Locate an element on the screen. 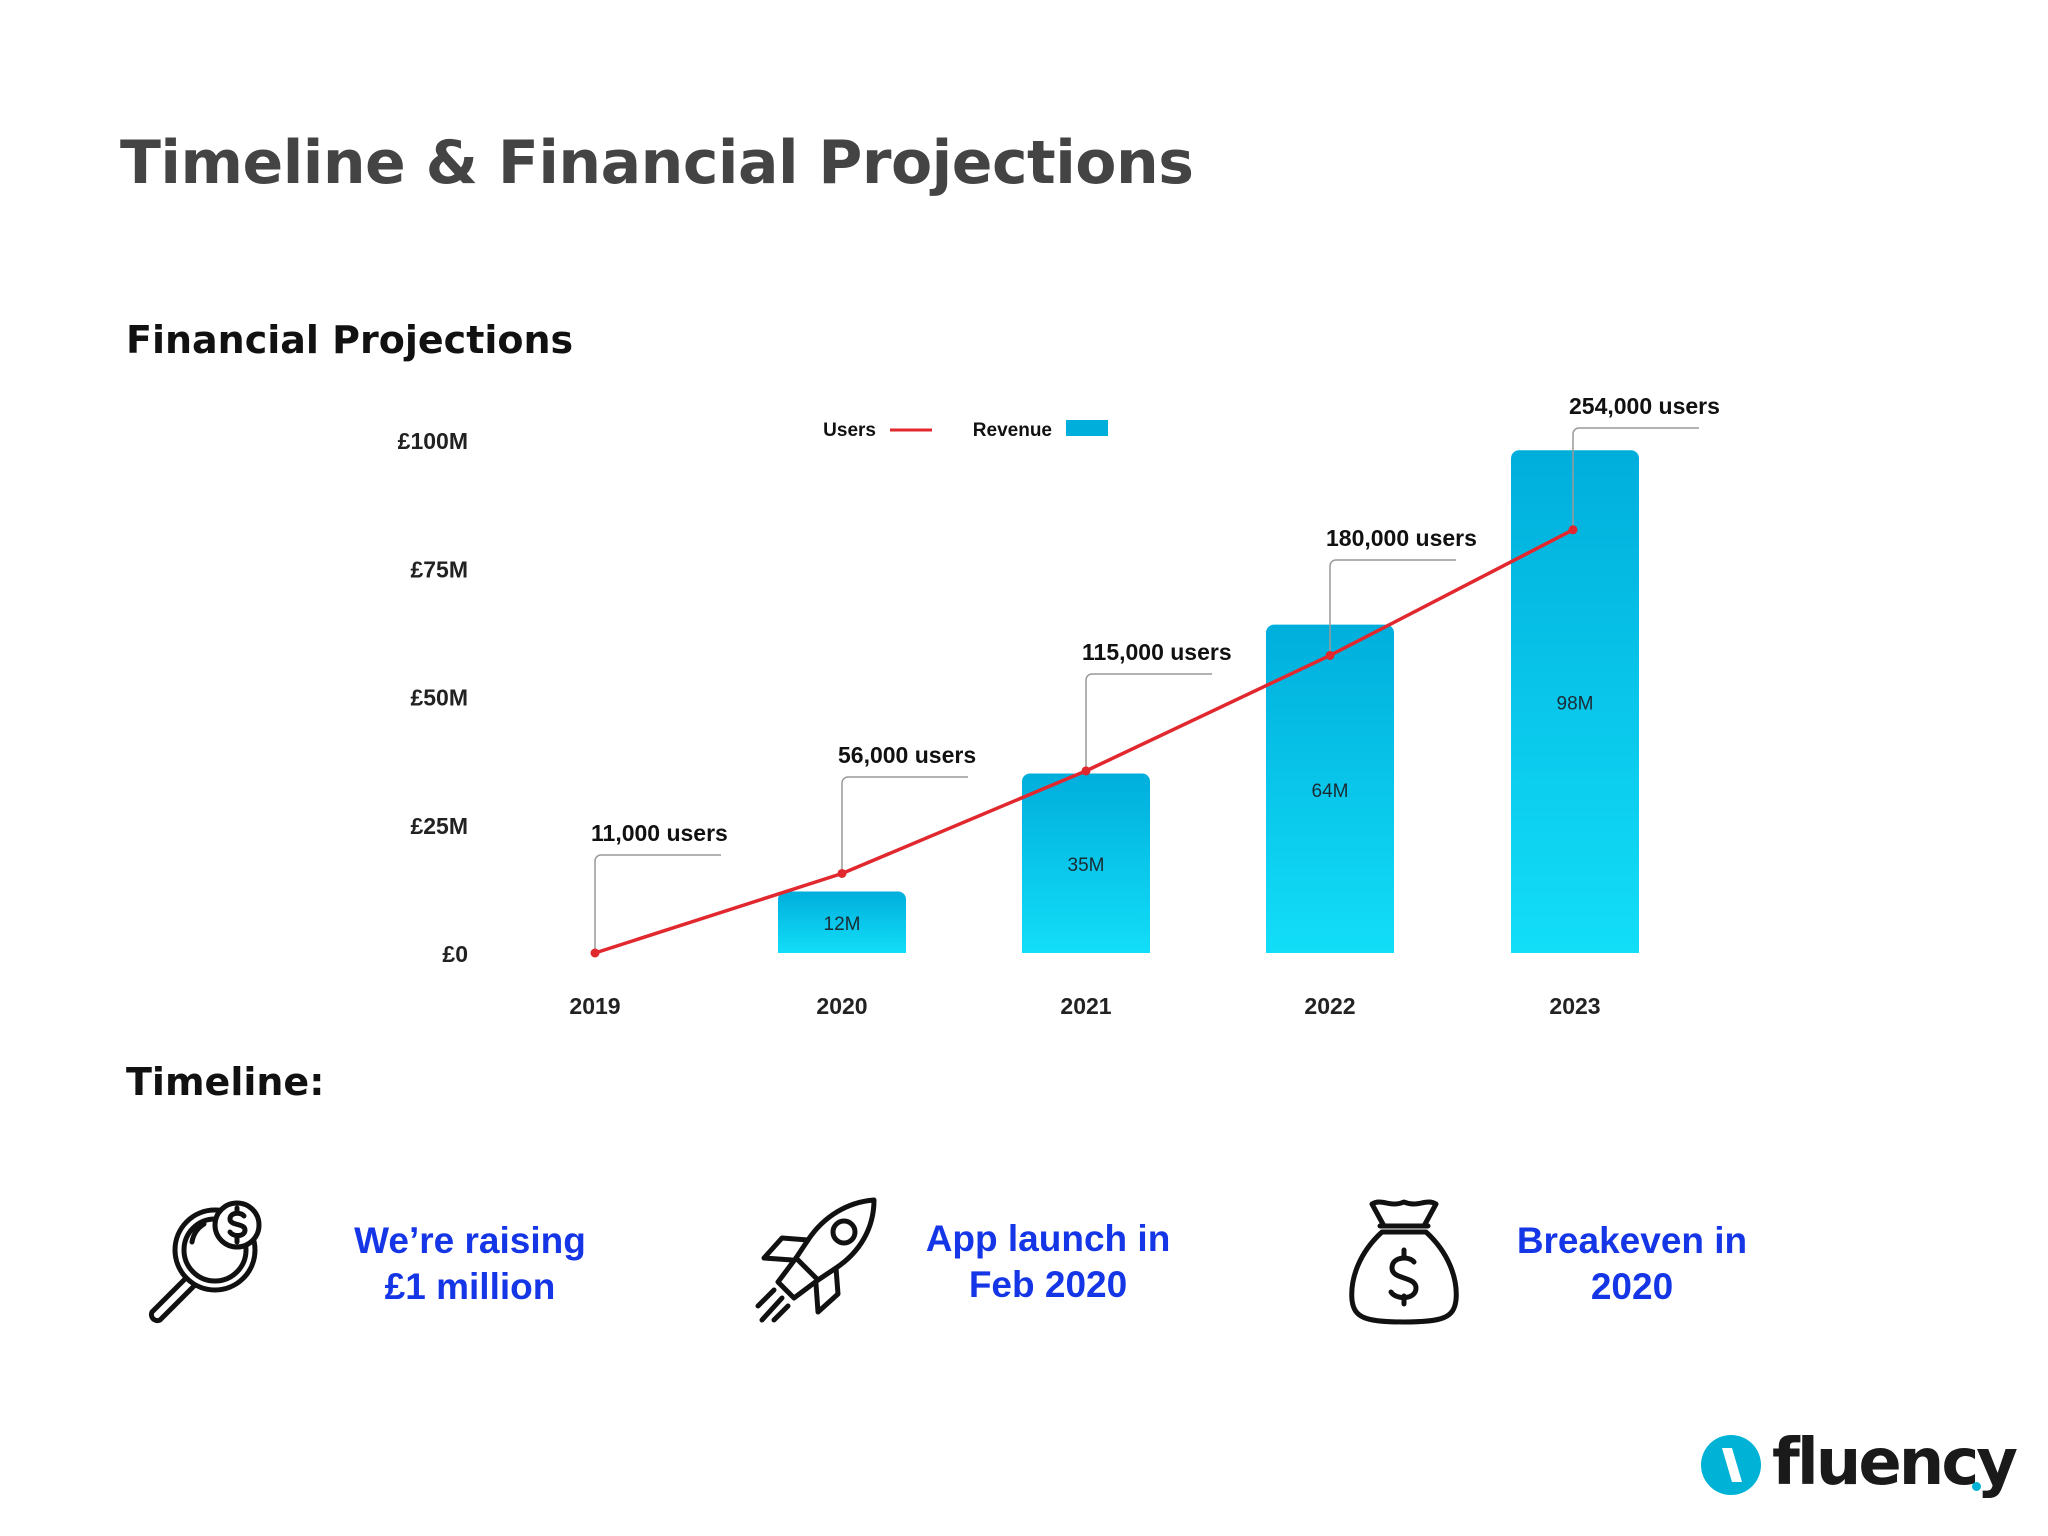 The height and width of the screenshot is (1536, 2048). y-axis: £0 £25M £50M £75M £100M is located at coordinates (433, 697).